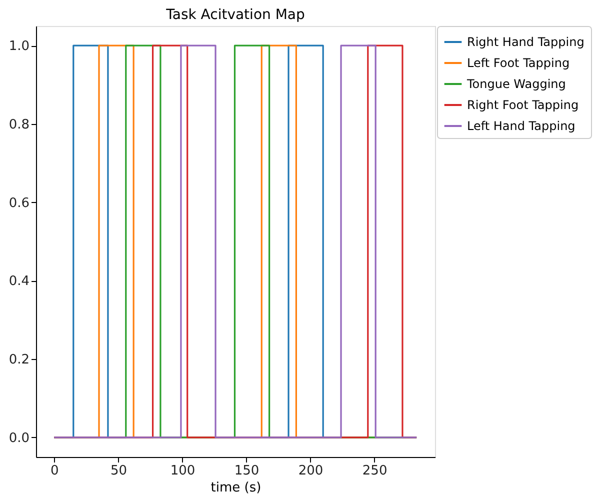 This screenshot has width=600, height=502. What do you see at coordinates (19, 282) in the screenshot?
I see `y-tick-label: 0.4` at bounding box center [19, 282].